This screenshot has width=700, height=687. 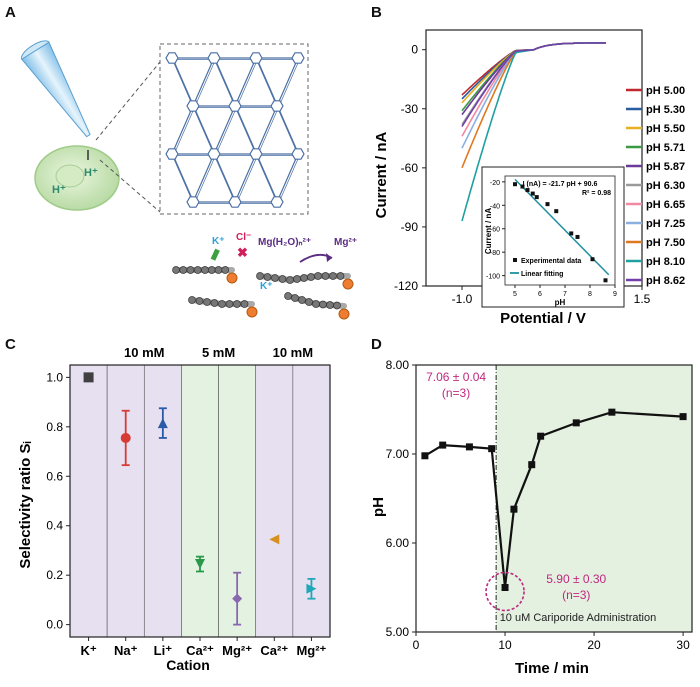 I want to click on x-tick-label: K⁺, so click(x=88, y=650).